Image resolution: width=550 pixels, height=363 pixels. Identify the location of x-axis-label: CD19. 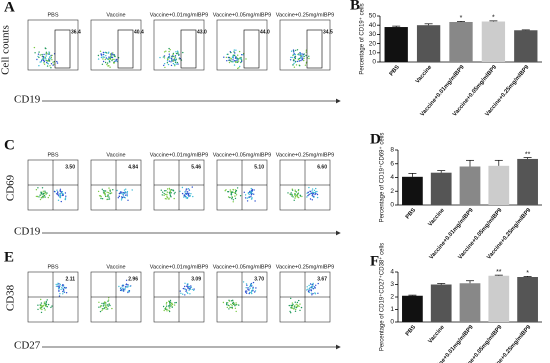
(27, 100).